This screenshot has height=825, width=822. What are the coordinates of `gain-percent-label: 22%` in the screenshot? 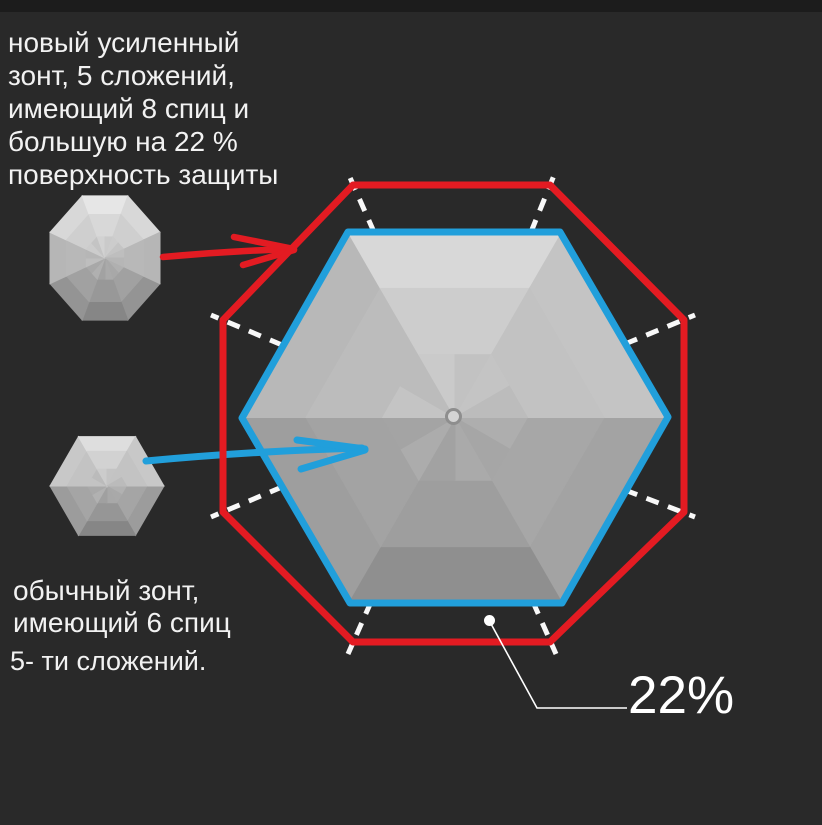 It's located at (681, 695).